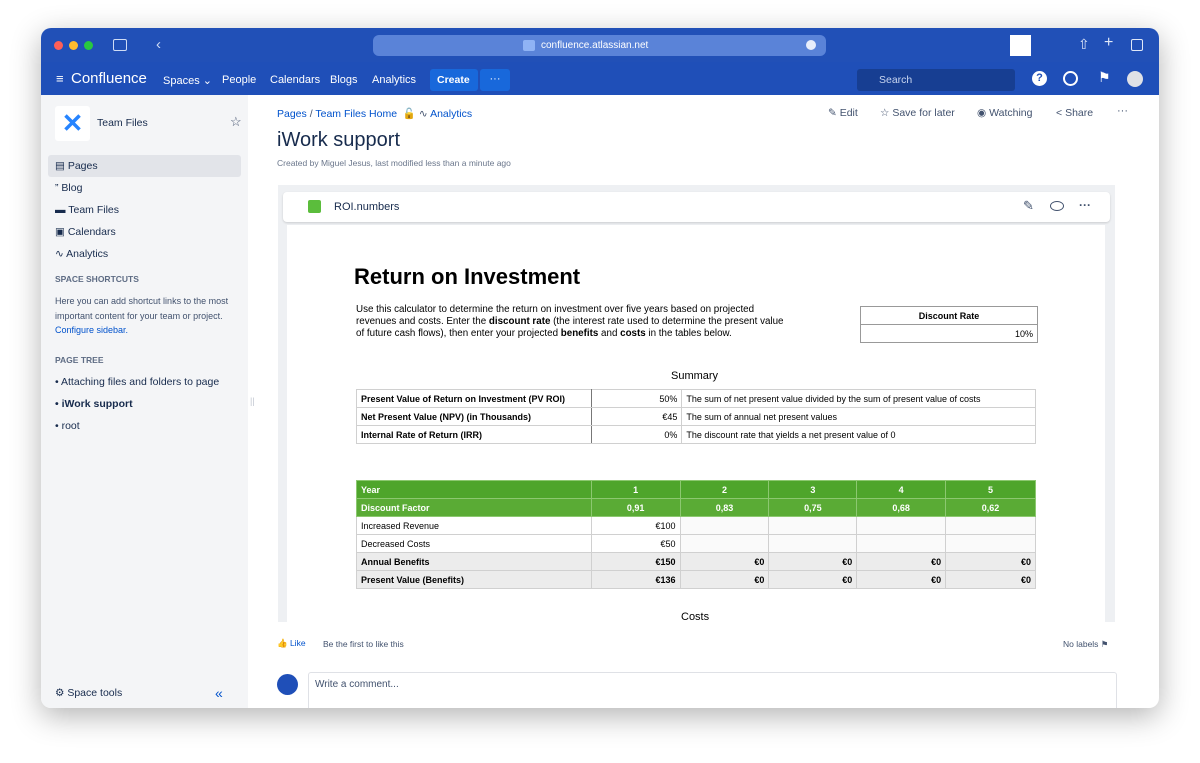 The height and width of the screenshot is (763, 1200). I want to click on doc-heading: Return on Investment, so click(467, 276).